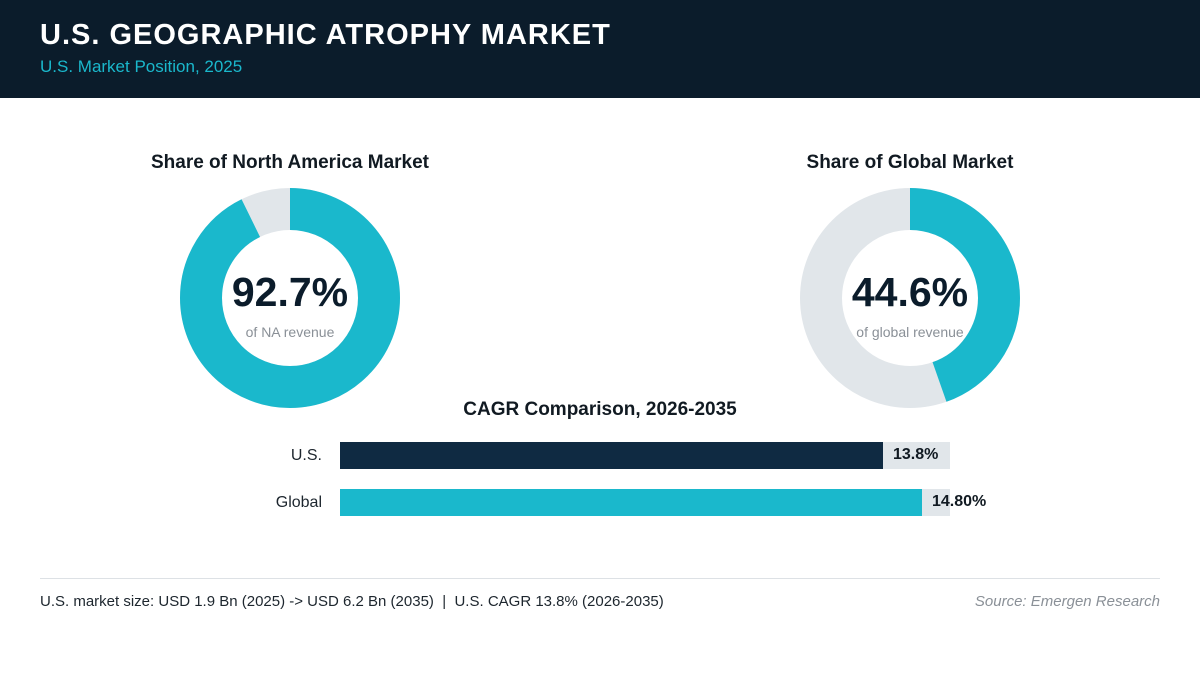  Describe the element at coordinates (290, 162) in the screenshot. I see `donut-title: Share of North America Market` at that location.